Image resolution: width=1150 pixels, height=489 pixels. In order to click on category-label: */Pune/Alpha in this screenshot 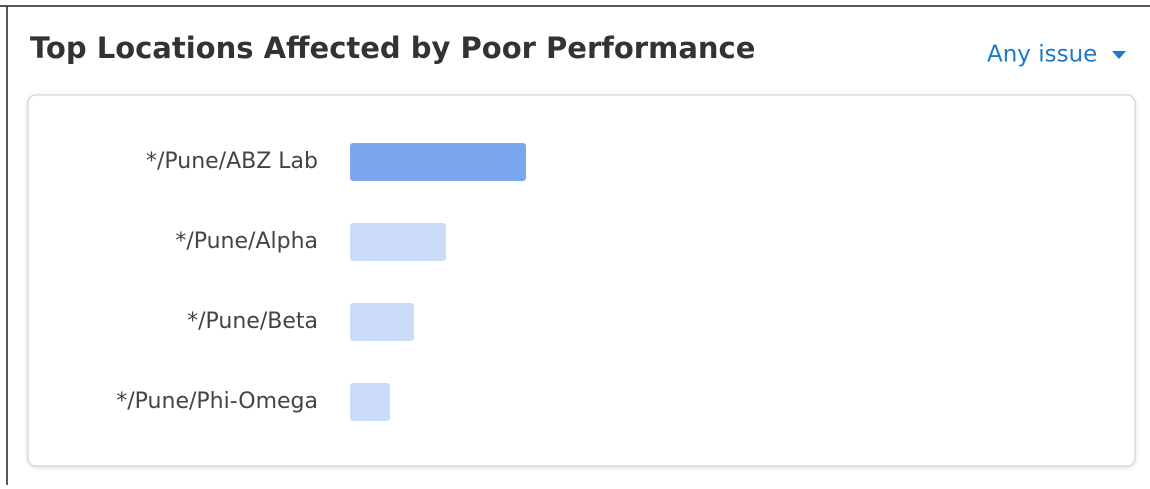, I will do `click(246, 241)`.